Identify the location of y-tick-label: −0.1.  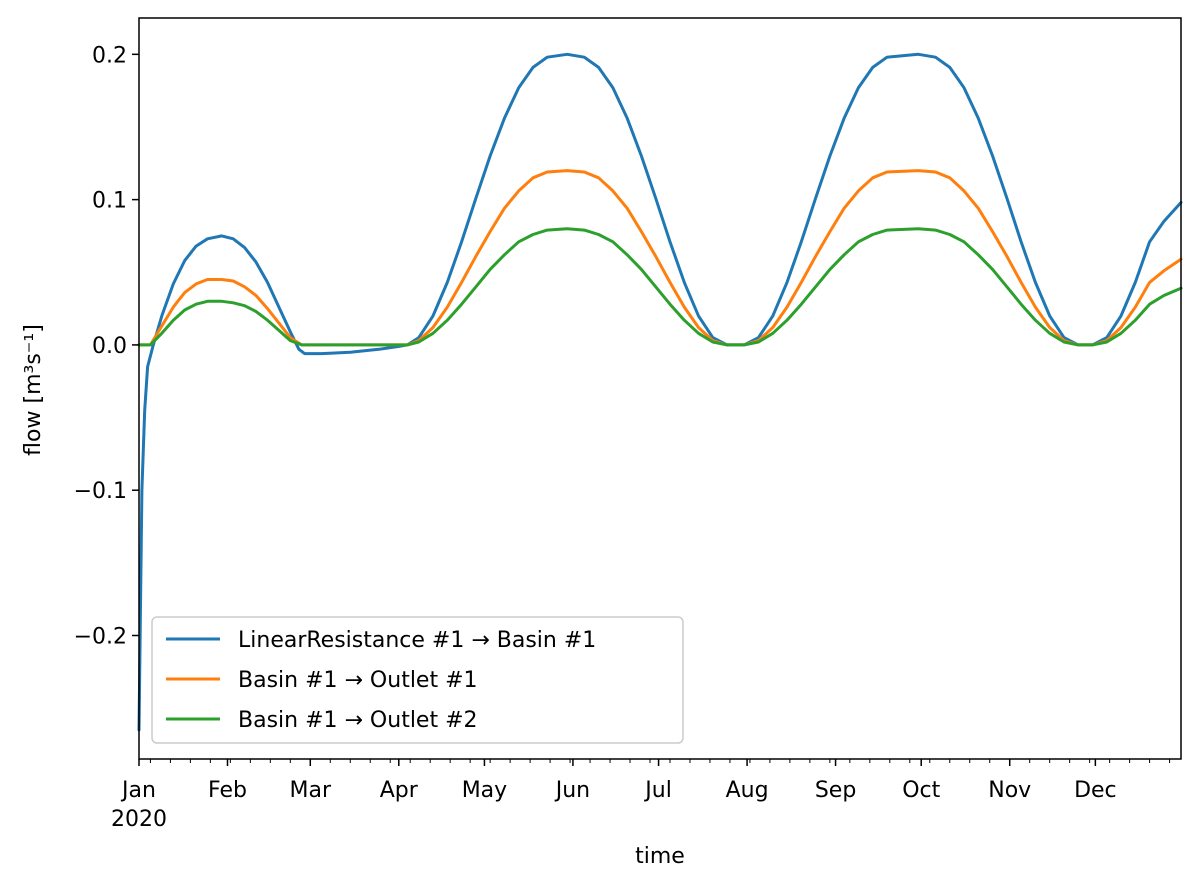
(100, 491).